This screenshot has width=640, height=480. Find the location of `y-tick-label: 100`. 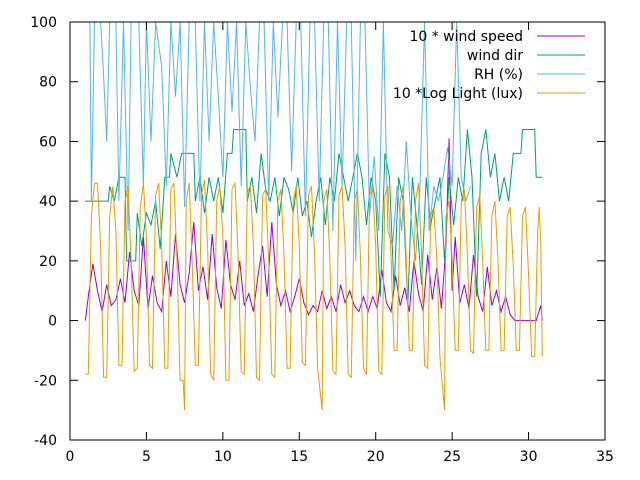

y-tick-label: 100 is located at coordinates (43, 23).